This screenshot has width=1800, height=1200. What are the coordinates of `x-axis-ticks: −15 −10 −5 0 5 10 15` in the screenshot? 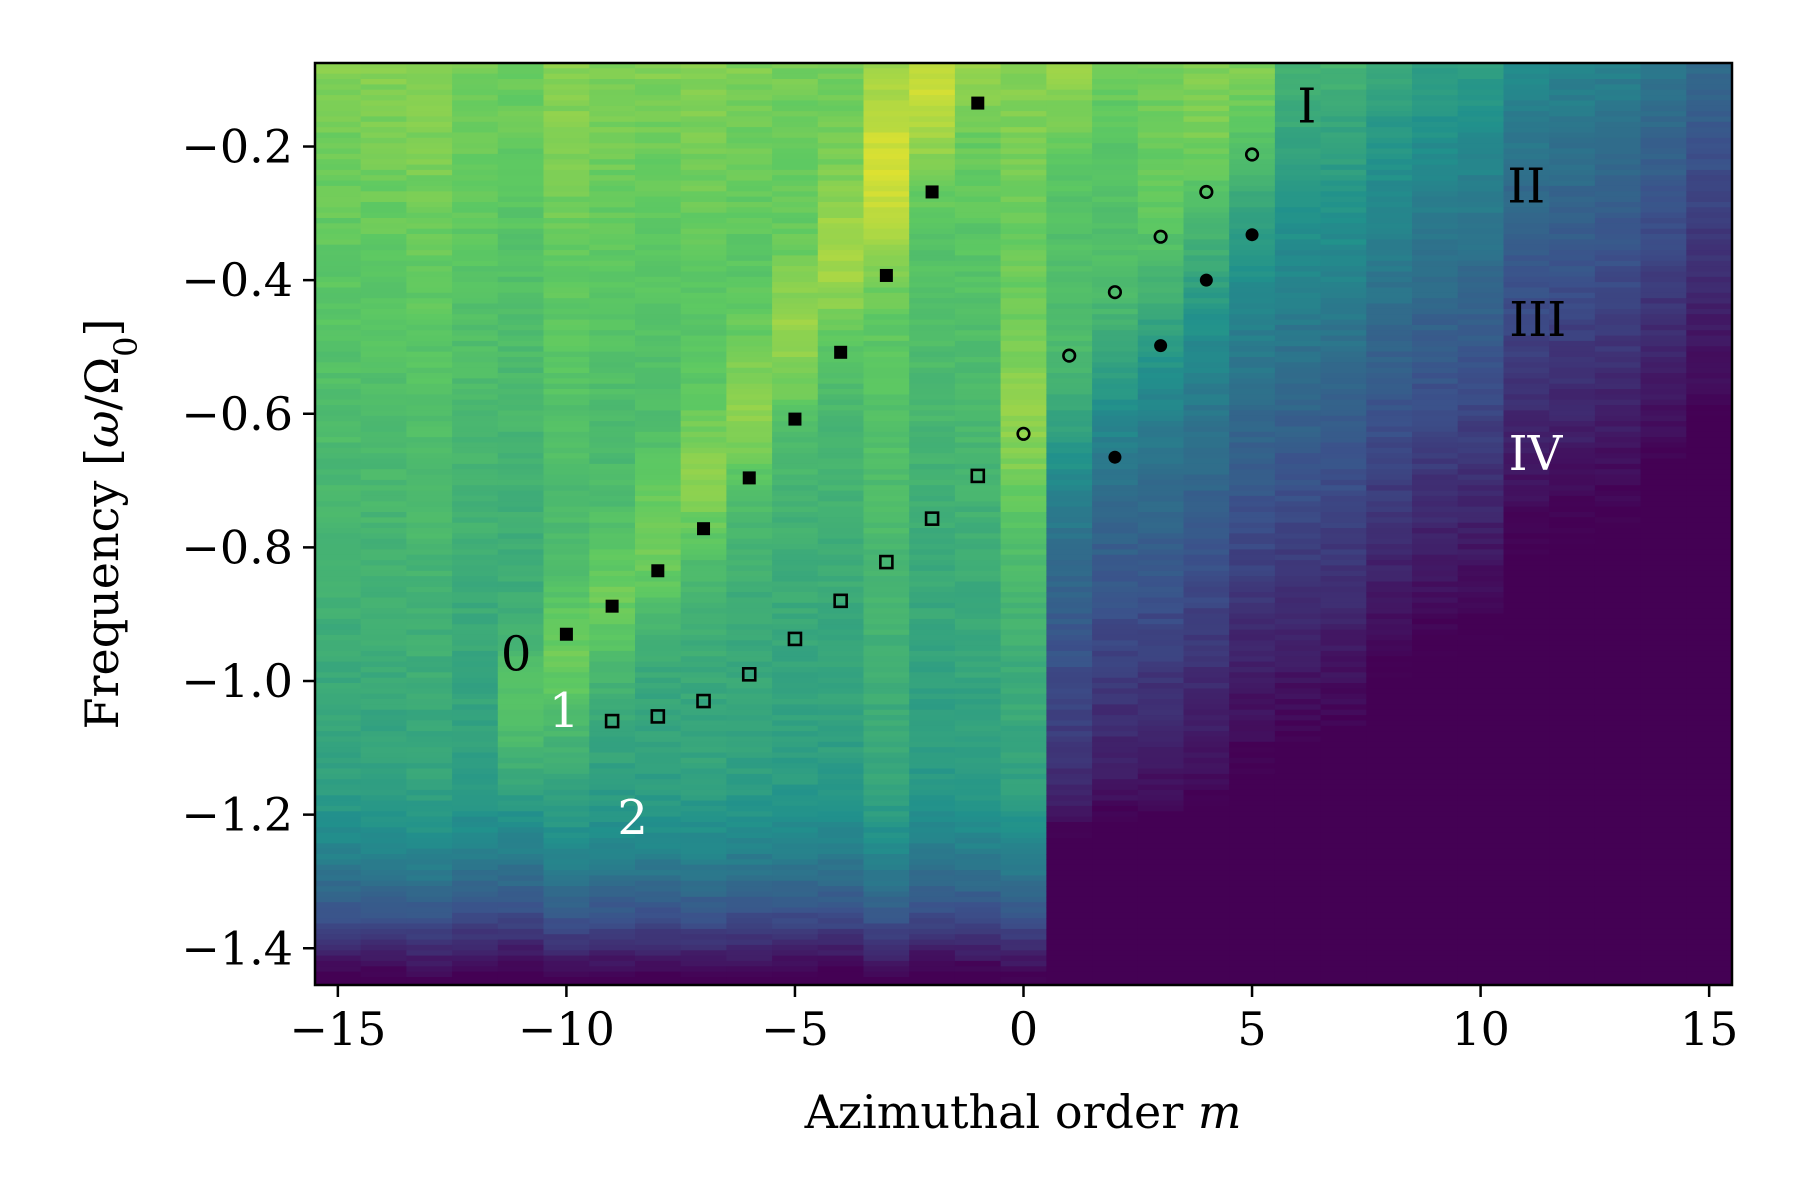 It's located at (1013, 1020).